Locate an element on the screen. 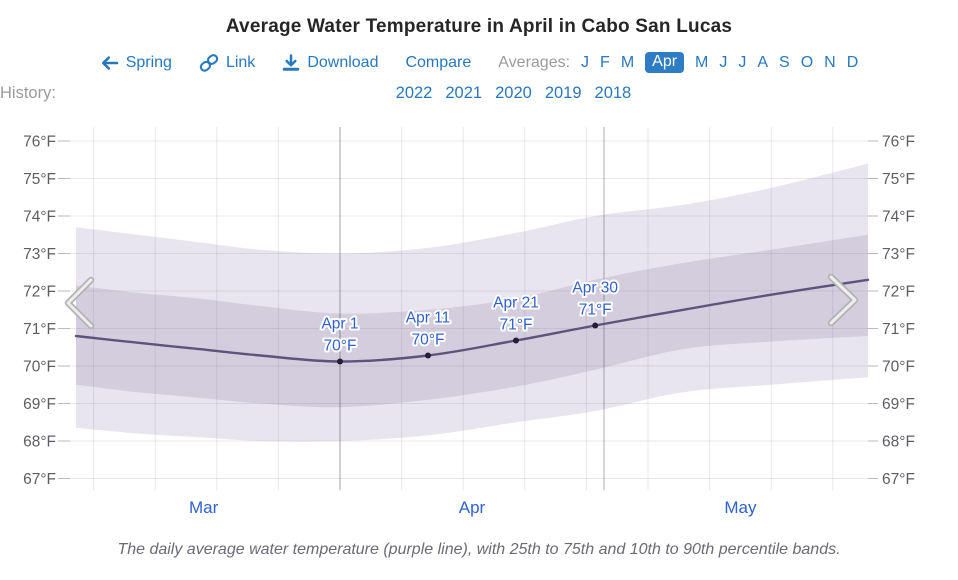 The image size is (958, 580). y-axis-label-left: 69°F is located at coordinates (39, 404).